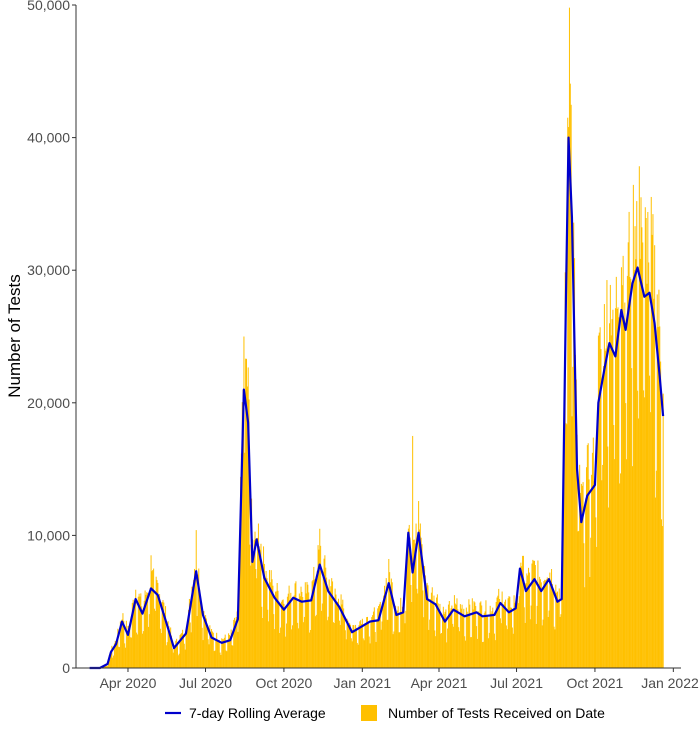 Image resolution: width=699 pixels, height=732 pixels. What do you see at coordinates (284, 683) in the screenshot?
I see `x-tick-label: Oct 2020` at bounding box center [284, 683].